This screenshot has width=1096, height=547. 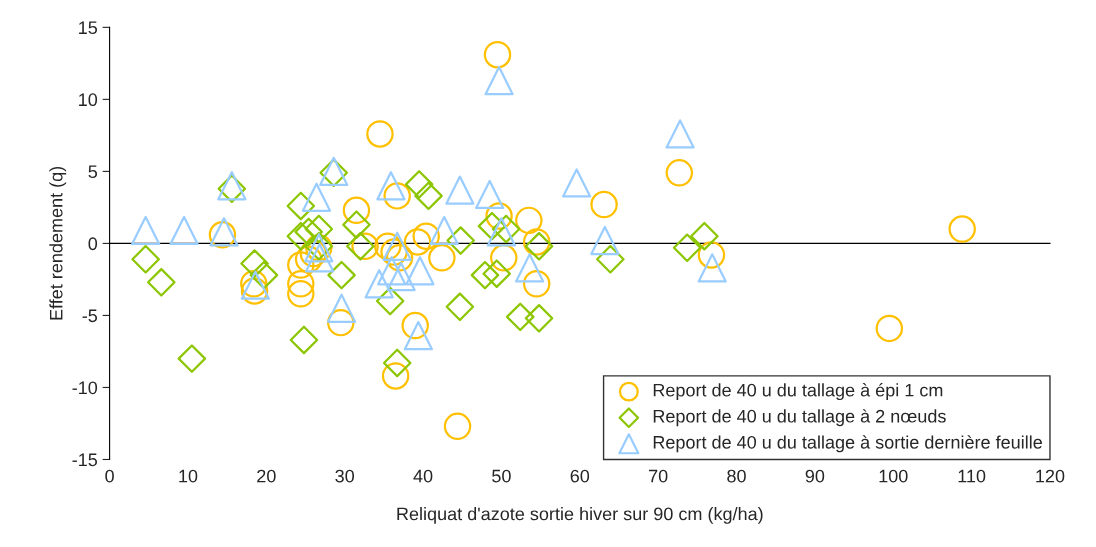 I want to click on x-tick-label: 110, so click(x=972, y=476).